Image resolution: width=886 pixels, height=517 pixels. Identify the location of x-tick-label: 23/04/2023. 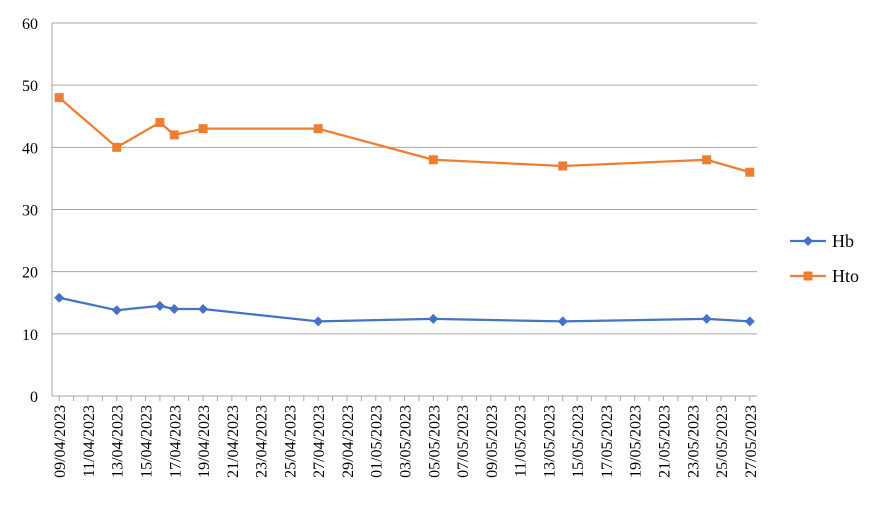
(262, 441).